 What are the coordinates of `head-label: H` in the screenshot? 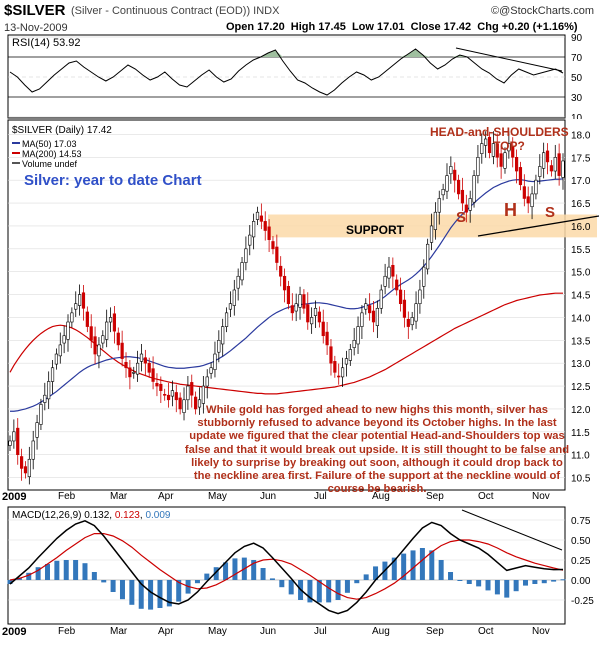 It's located at (510, 210).